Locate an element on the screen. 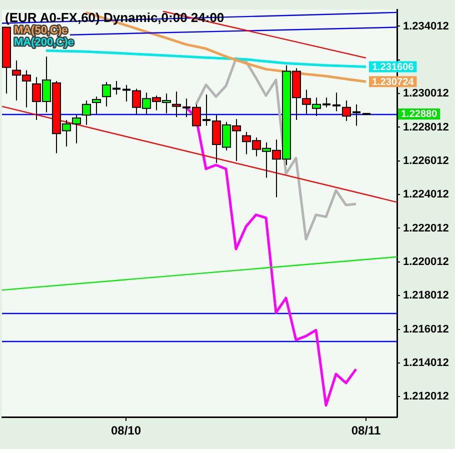 The image size is (455, 449). y-tick-label: 1.224012 is located at coordinates (426, 194).